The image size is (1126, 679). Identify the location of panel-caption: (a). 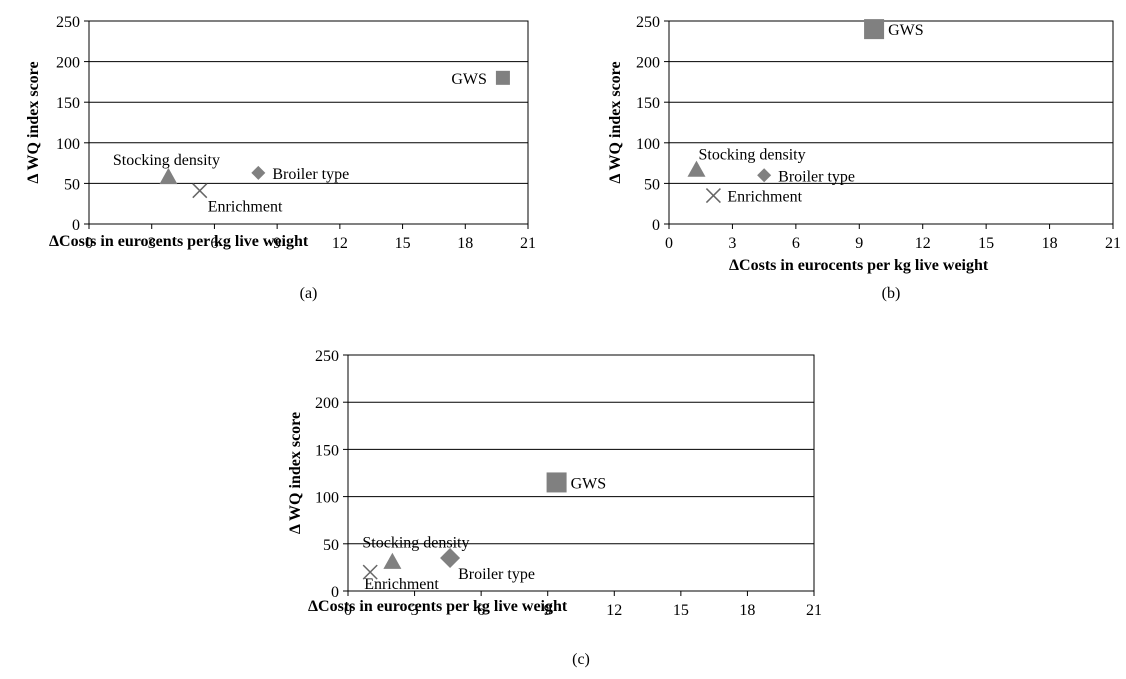
(309, 293).